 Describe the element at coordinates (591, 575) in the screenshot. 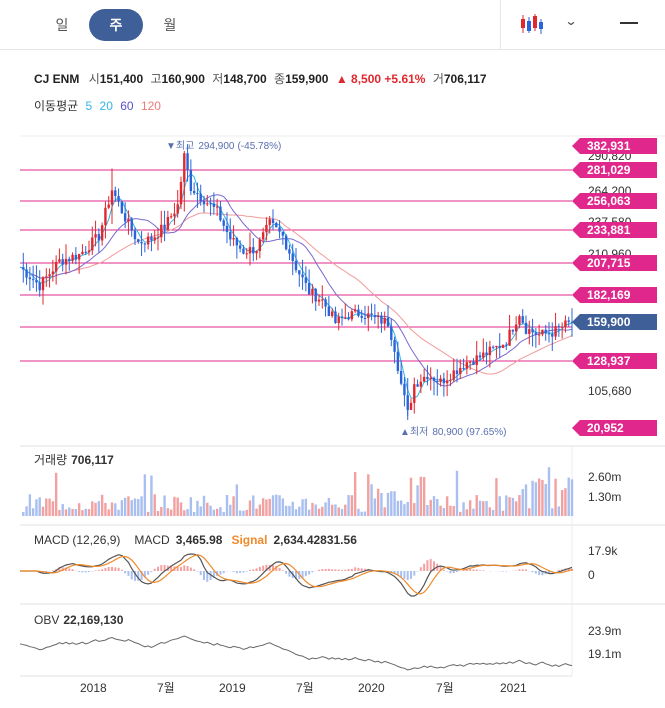

I see `macd-y-tick: 0` at that location.